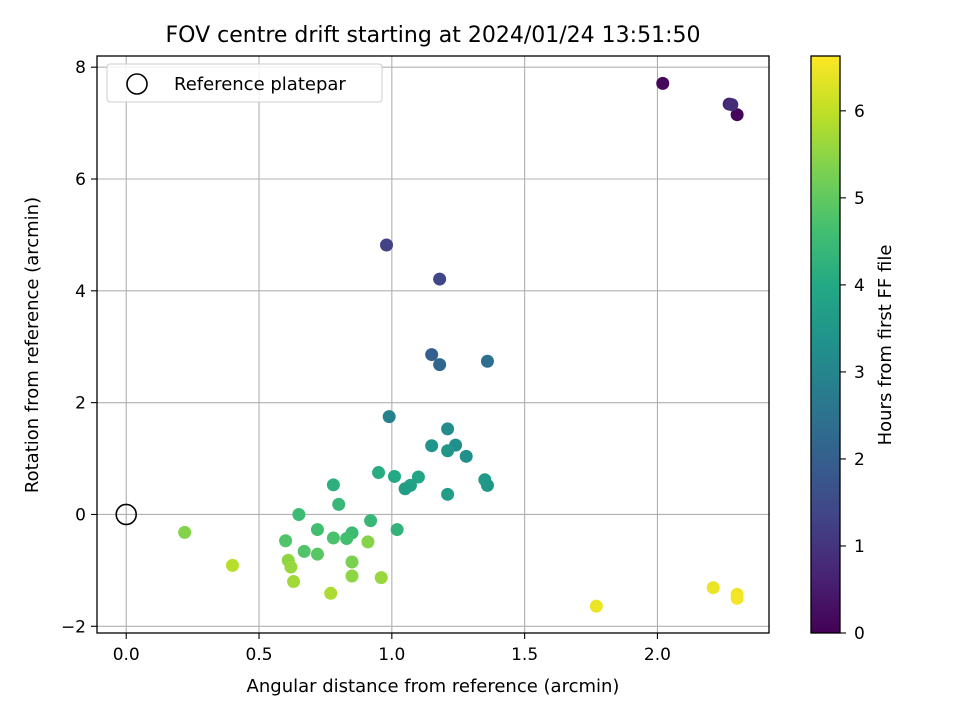 The image size is (960, 720). I want to click on colorbar-ticks: 0 1 2 3 4 5 6, so click(852, 373).